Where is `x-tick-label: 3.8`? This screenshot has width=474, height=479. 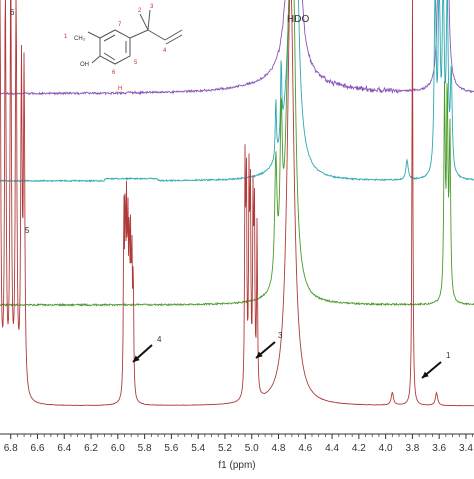 x-tick-label: 3.8 is located at coordinates (412, 448).